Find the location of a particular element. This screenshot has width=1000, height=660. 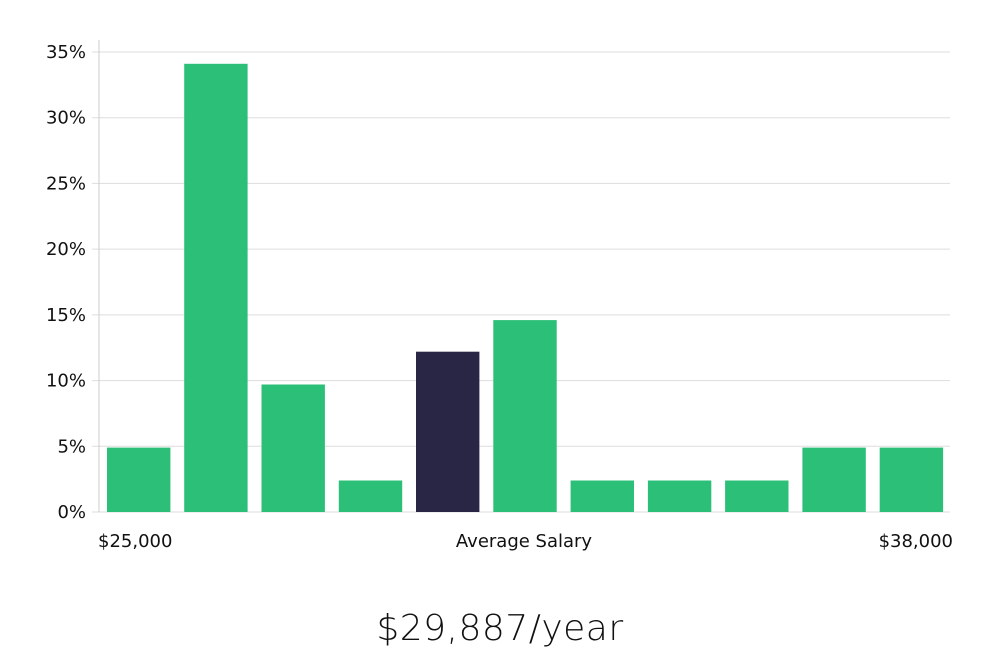

x-axis-title: Average Salary is located at coordinates (524, 541).